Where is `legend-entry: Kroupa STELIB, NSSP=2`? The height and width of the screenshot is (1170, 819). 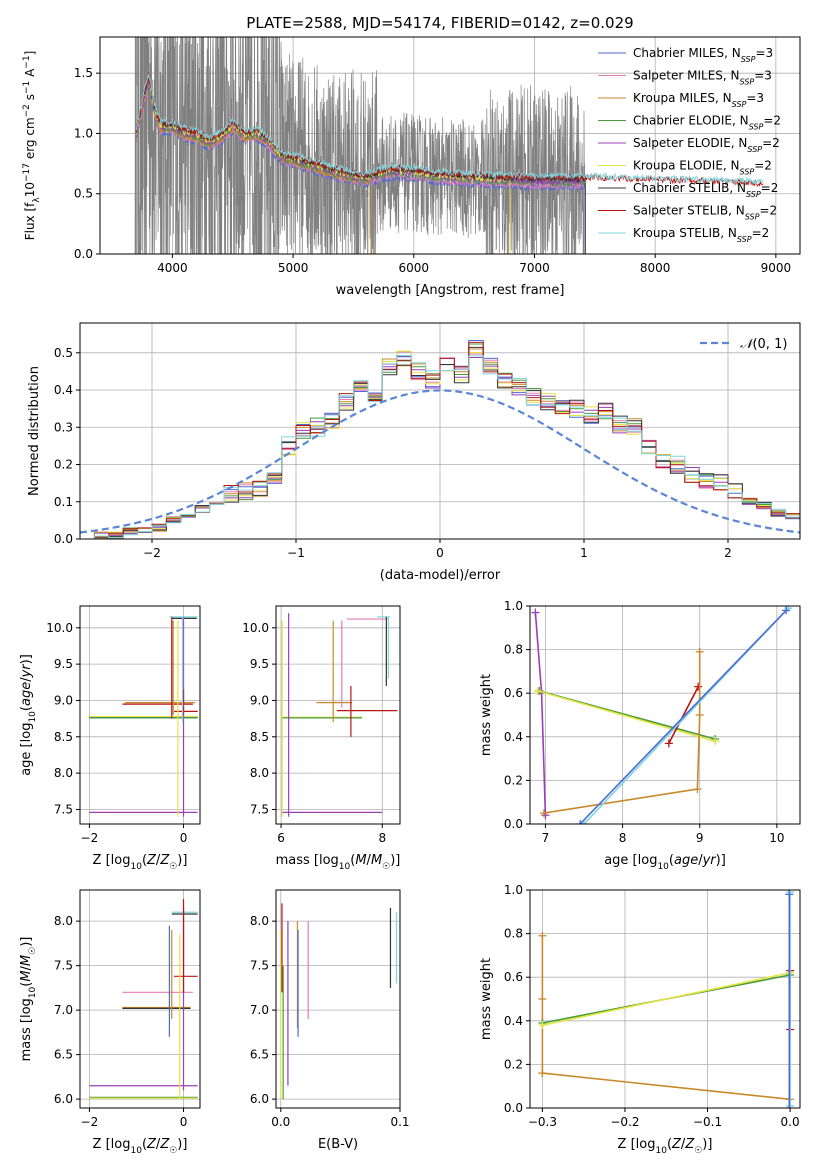 legend-entry: Kroupa STELIB, NSSP=2 is located at coordinates (701, 235).